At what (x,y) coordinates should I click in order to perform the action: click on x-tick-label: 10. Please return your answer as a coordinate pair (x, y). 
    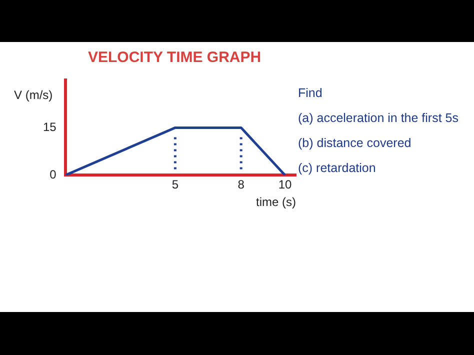
    Looking at the image, I should click on (285, 185).